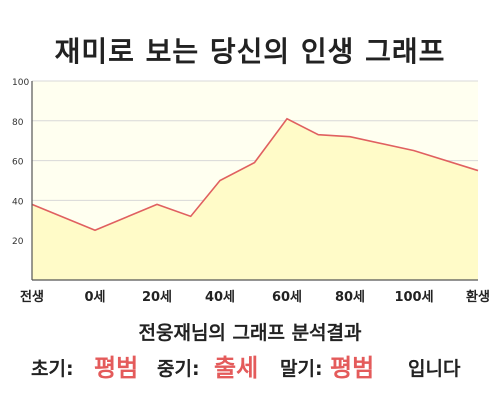 The width and height of the screenshot is (500, 400). I want to click on late-label: 말기:, so click(301, 369).